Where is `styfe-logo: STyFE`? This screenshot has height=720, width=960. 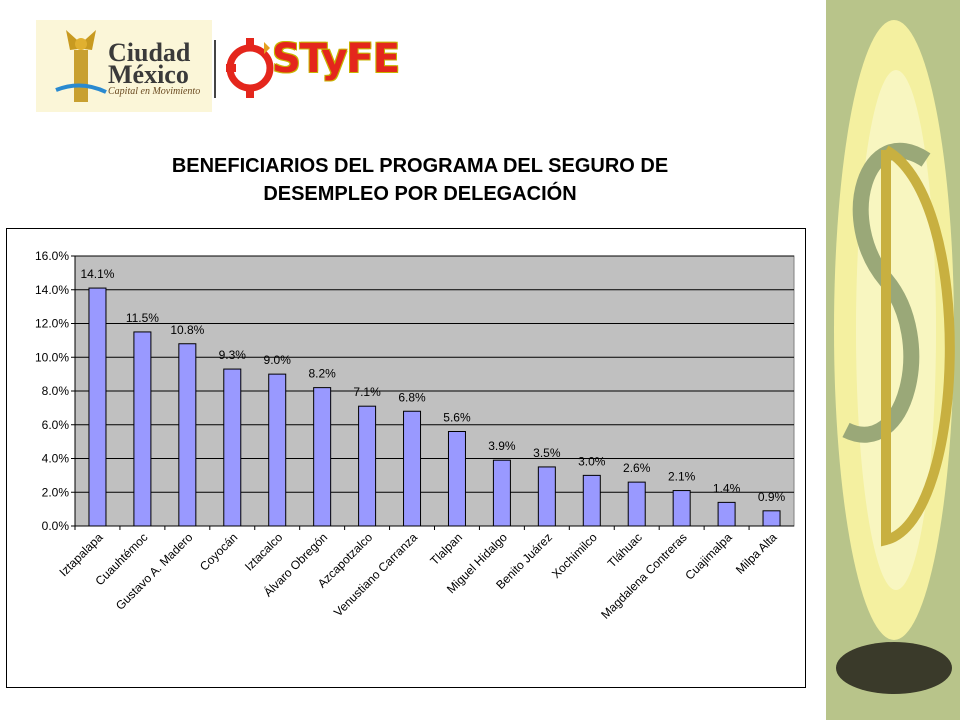
styfe-logo: STyFE is located at coordinates (330, 66).